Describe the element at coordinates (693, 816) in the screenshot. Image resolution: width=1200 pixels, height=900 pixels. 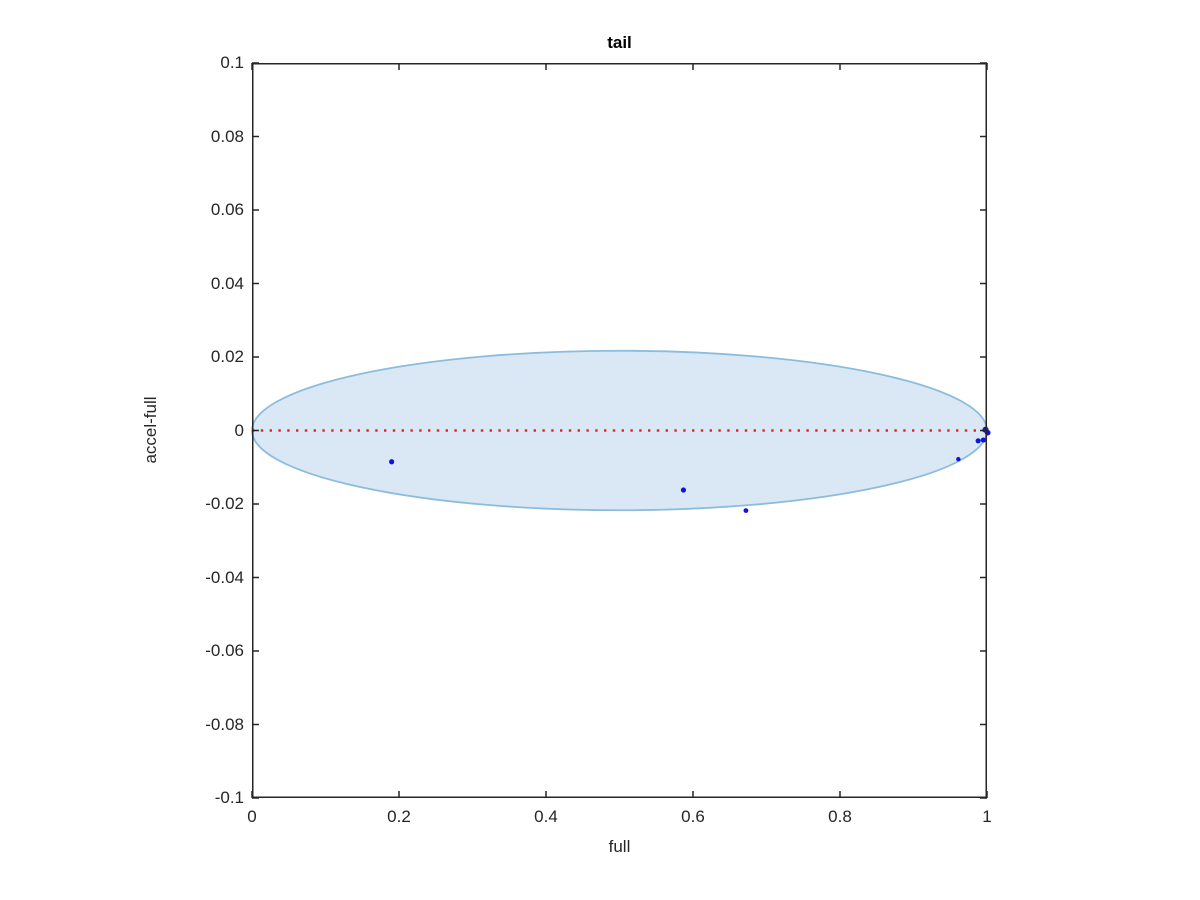
I see `x-tick-label: 0.6` at that location.